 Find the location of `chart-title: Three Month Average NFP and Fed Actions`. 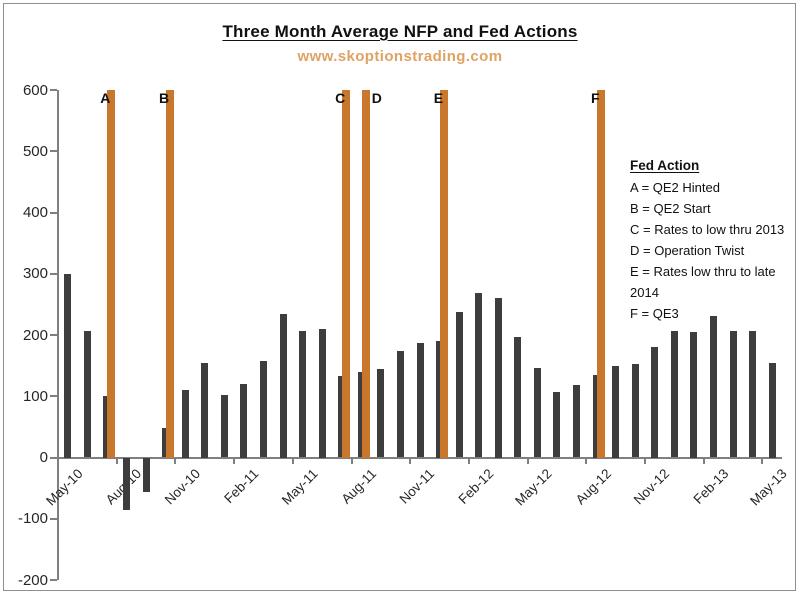

chart-title: Three Month Average NFP and Fed Actions is located at coordinates (400, 31).